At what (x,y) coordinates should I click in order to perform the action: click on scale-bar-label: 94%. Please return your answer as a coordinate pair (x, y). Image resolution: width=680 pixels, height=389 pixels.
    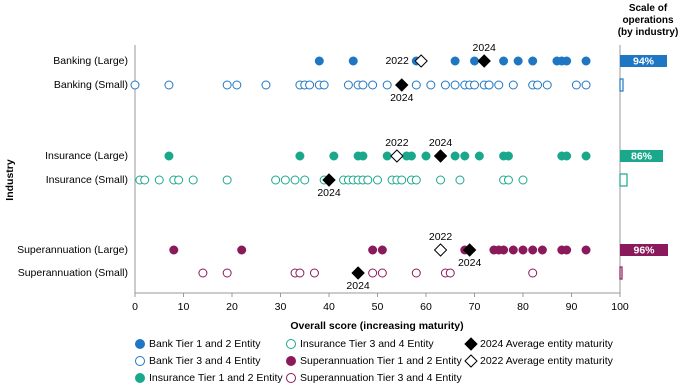
    Looking at the image, I should click on (644, 61).